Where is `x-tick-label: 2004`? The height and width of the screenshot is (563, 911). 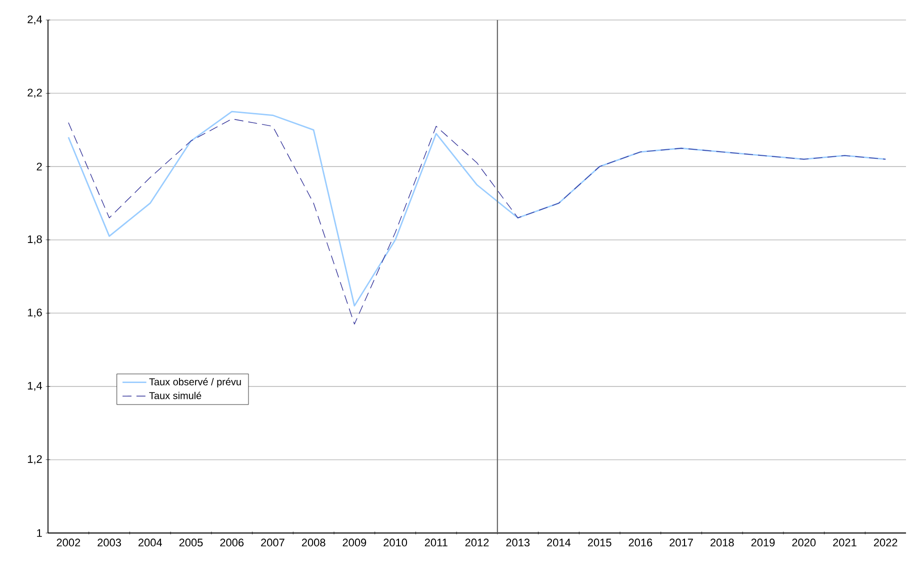
x-tick-label: 2004 is located at coordinates (150, 542).